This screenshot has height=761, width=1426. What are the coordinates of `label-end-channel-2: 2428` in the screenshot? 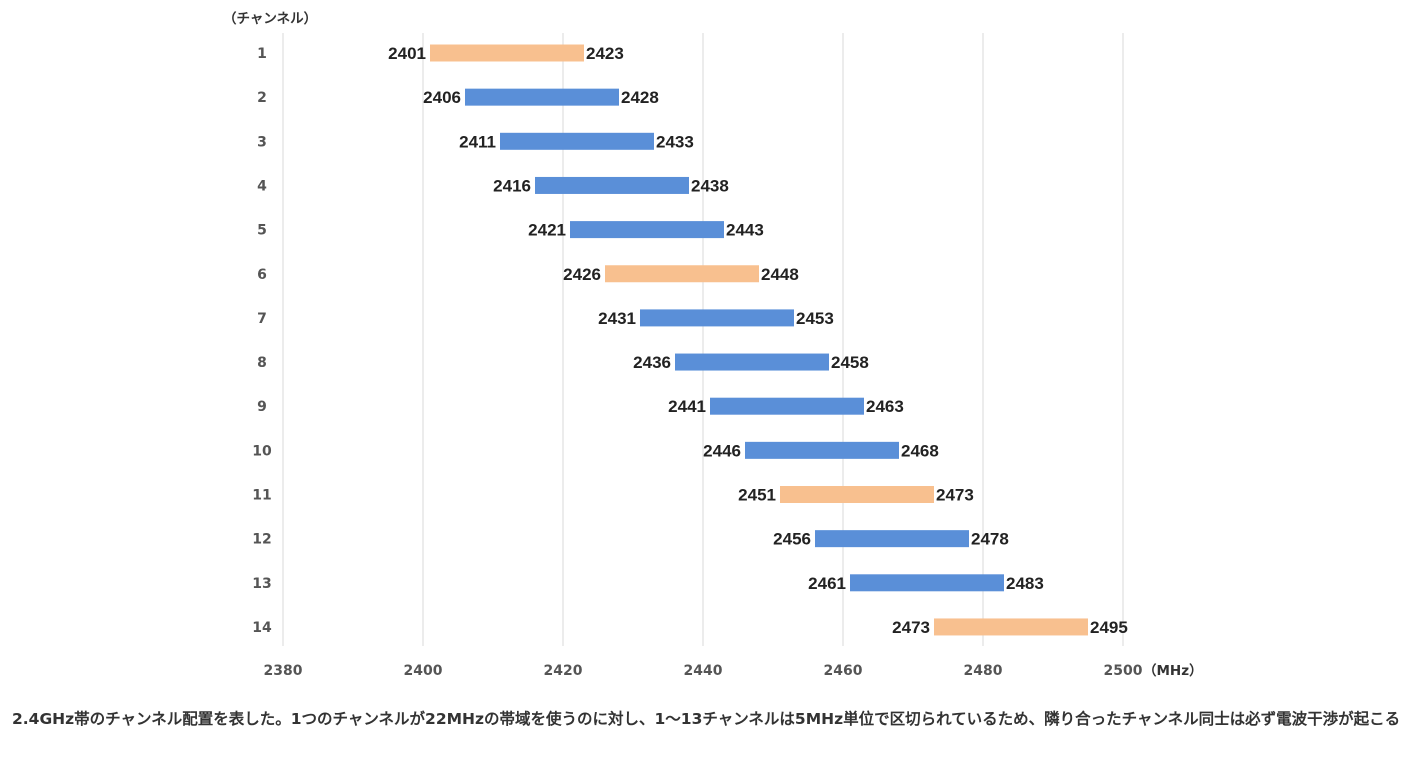 It's located at (640, 97).